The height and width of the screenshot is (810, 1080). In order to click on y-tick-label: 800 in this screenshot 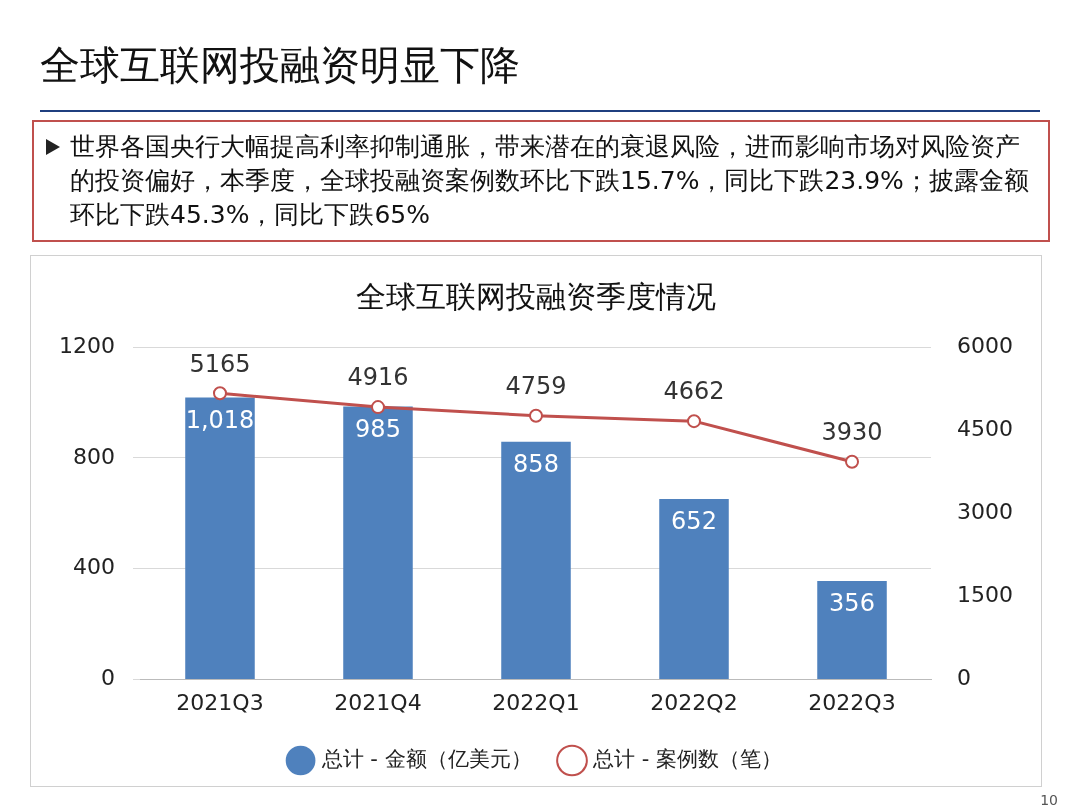, I will do `click(93, 456)`.